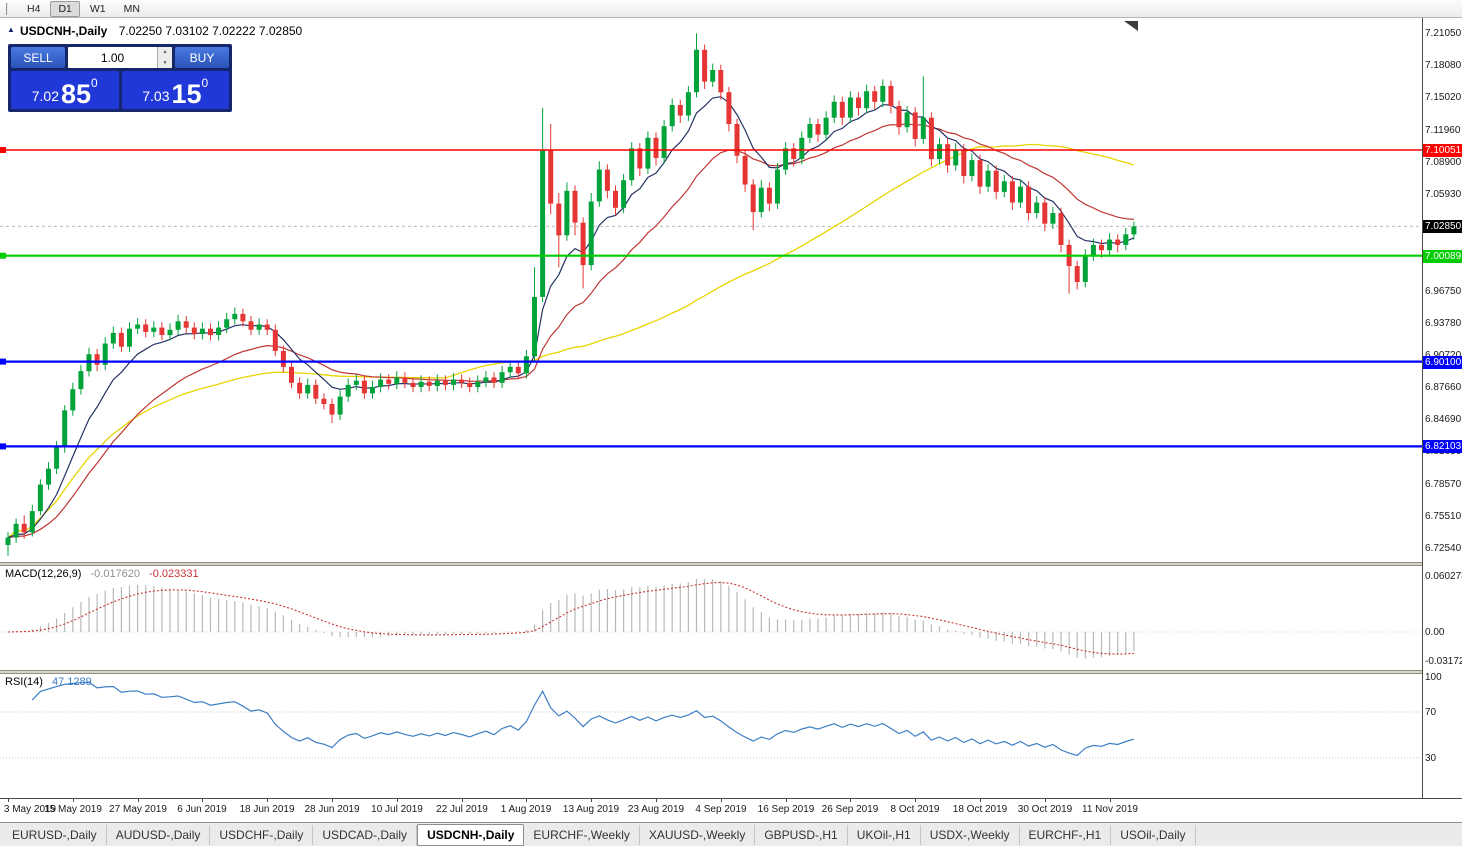  What do you see at coordinates (915, 809) in the screenshot?
I see `time-axis-label: 8 Oct 2019` at bounding box center [915, 809].